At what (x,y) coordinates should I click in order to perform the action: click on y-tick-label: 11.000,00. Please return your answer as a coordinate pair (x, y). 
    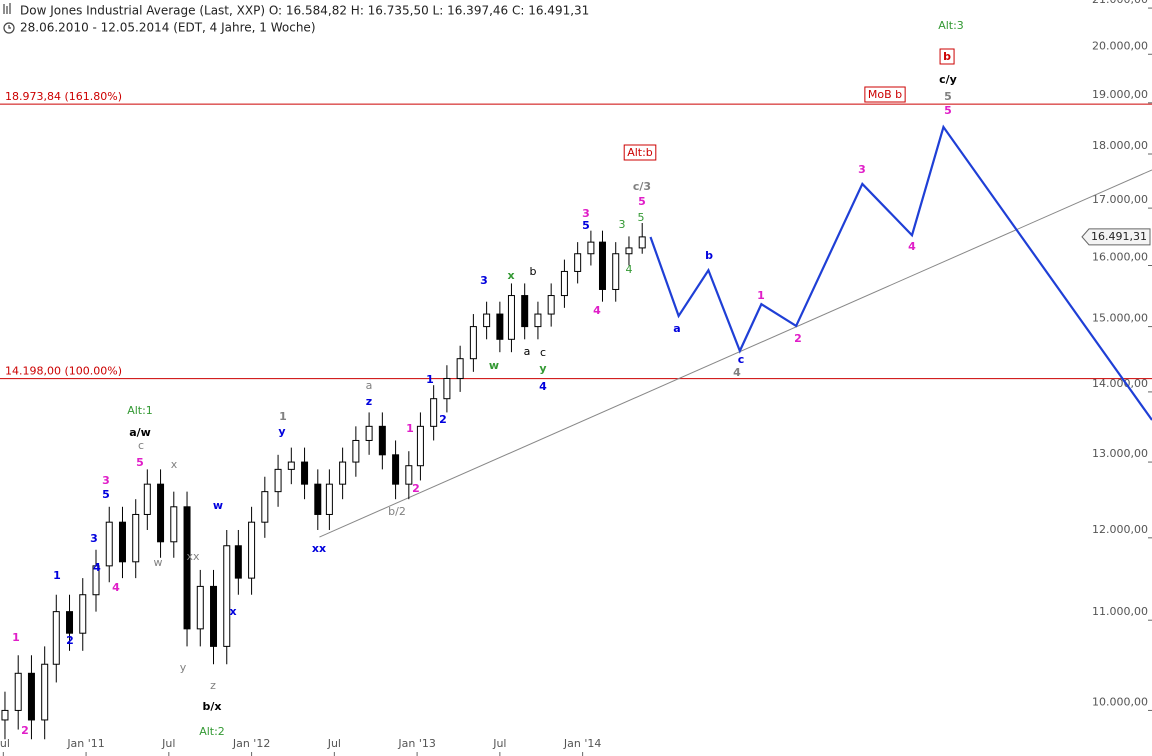
    Looking at the image, I should click on (1120, 611).